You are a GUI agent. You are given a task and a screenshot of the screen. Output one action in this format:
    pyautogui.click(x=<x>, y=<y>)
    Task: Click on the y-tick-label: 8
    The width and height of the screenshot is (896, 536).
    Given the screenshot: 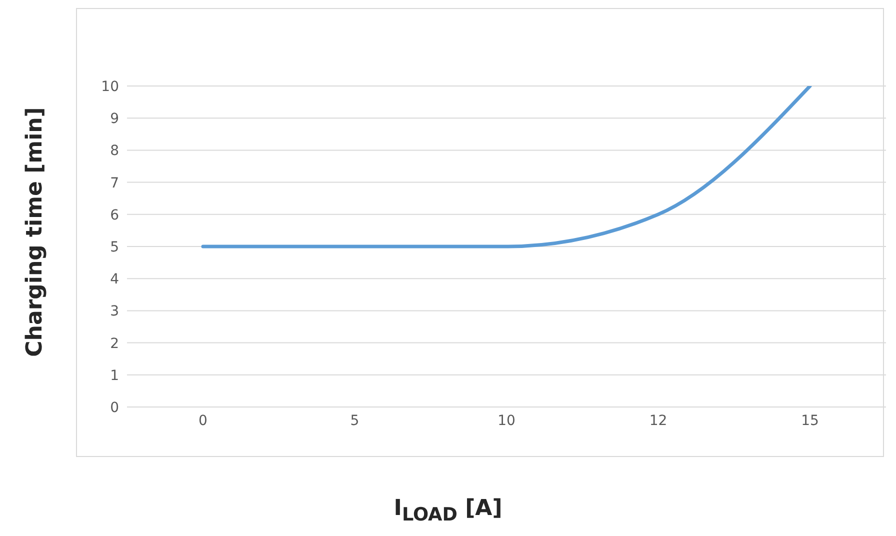 What is the action you would take?
    pyautogui.click(x=114, y=151)
    